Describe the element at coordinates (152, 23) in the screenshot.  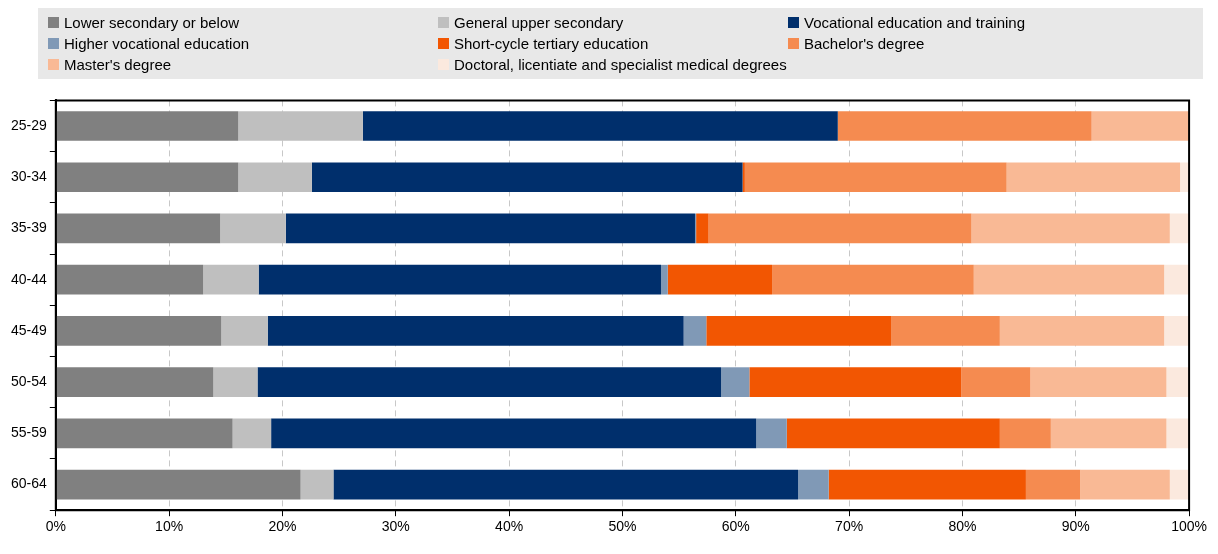
I see `legend-label: Lower secondary or below` at that location.